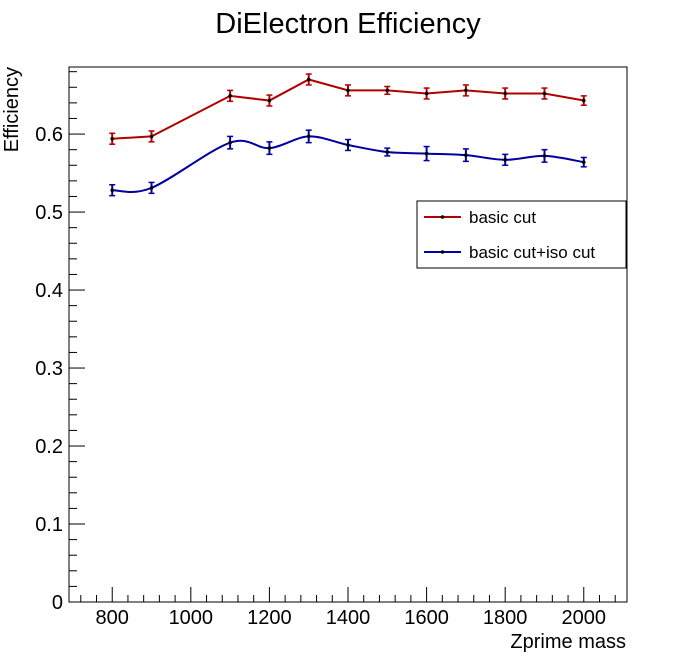 Image resolution: width=696 pixels, height=670 pixels. Describe the element at coordinates (49, 213) in the screenshot. I see `y-tick-label: 0.5` at that location.